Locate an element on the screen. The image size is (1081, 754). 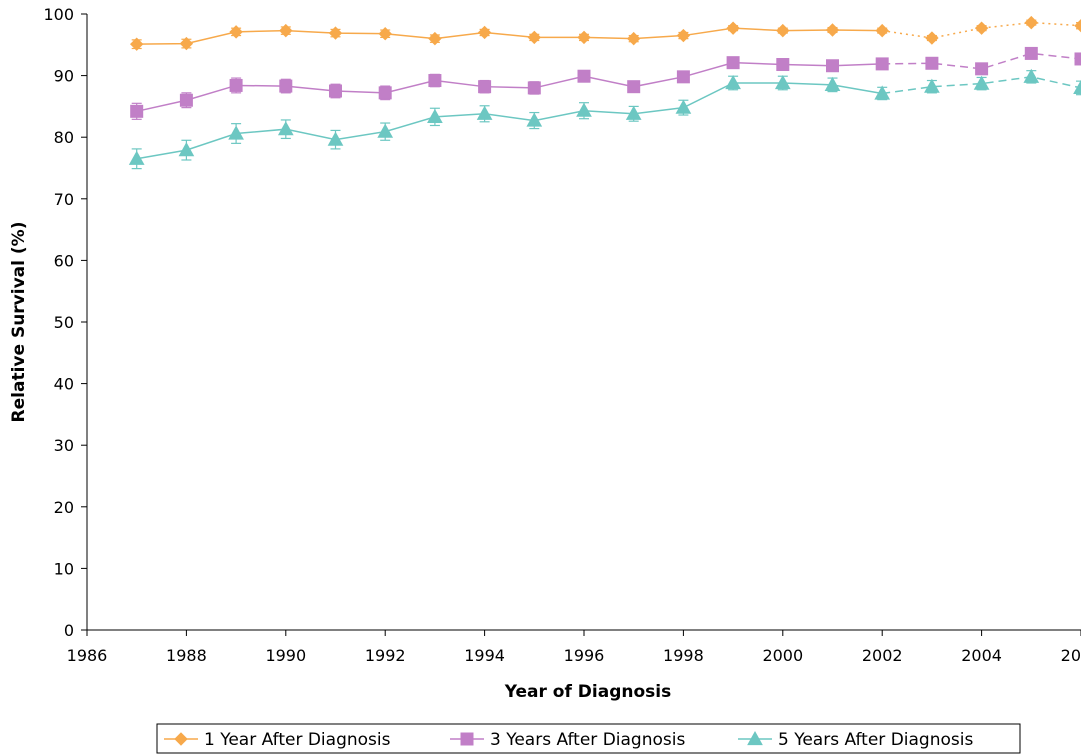
y-tick-label: 100 is located at coordinates (58, 14).